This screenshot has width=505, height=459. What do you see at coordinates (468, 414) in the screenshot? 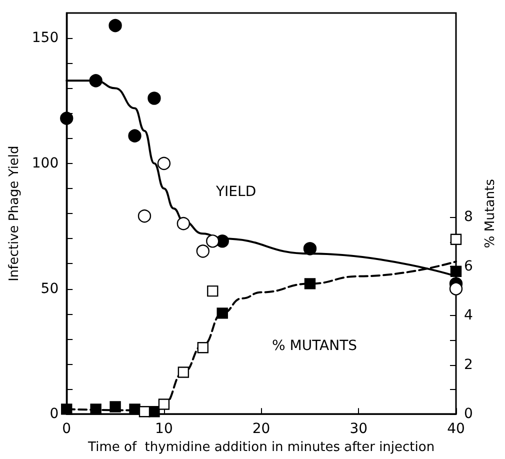
I see `y2-tick-label: 0` at bounding box center [468, 414].